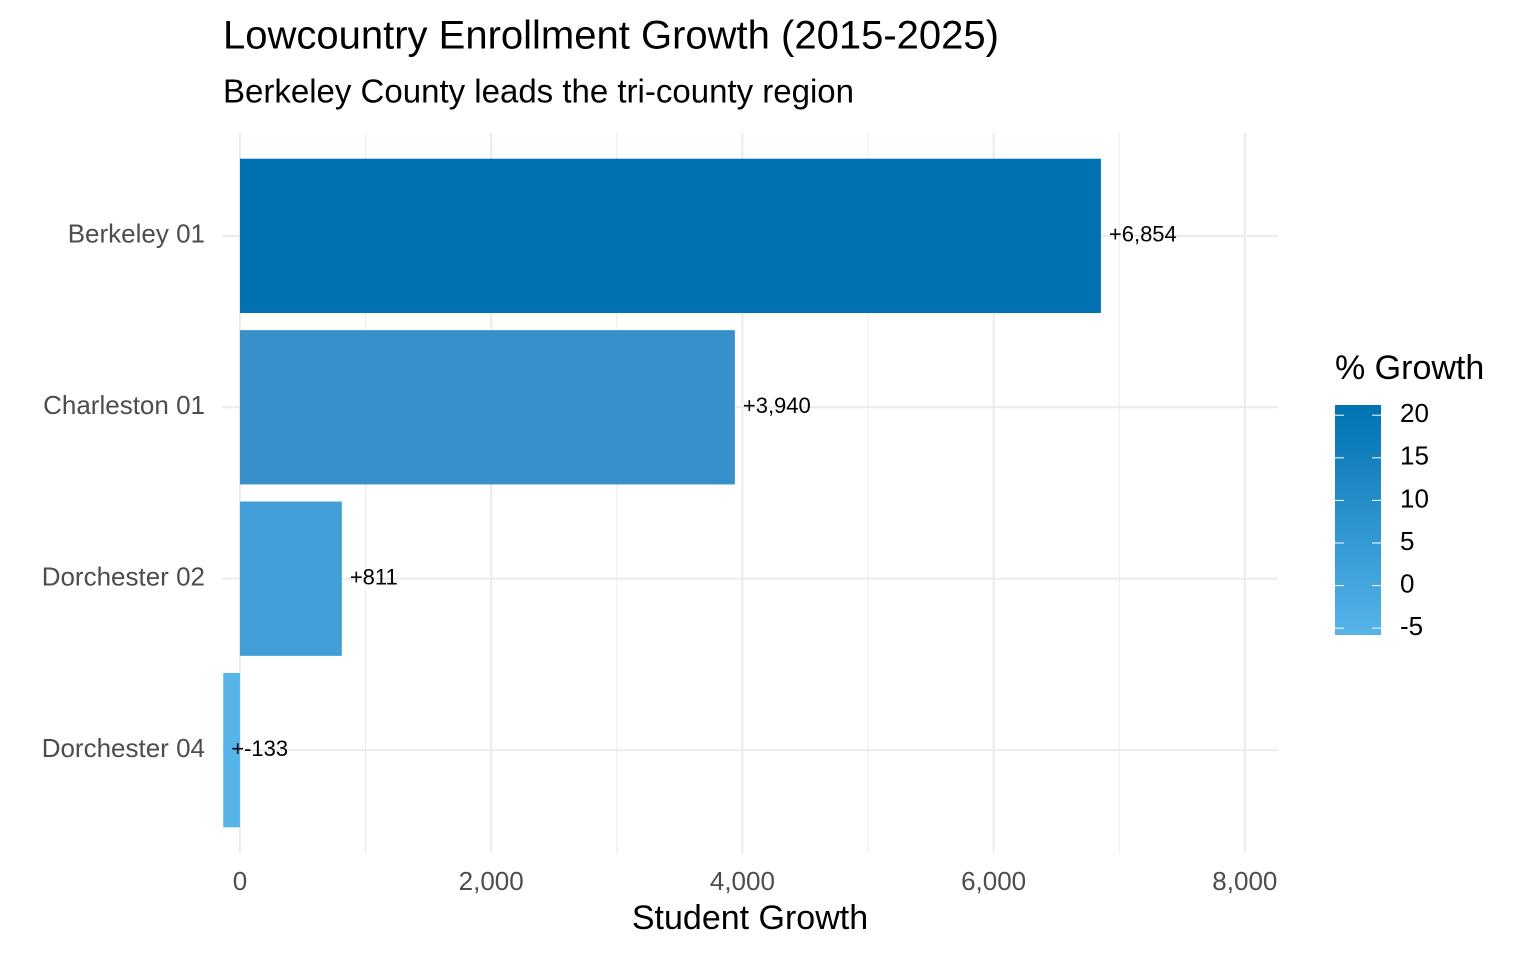  What do you see at coordinates (1414, 498) in the screenshot?
I see `legend-tick-label: 10` at bounding box center [1414, 498].